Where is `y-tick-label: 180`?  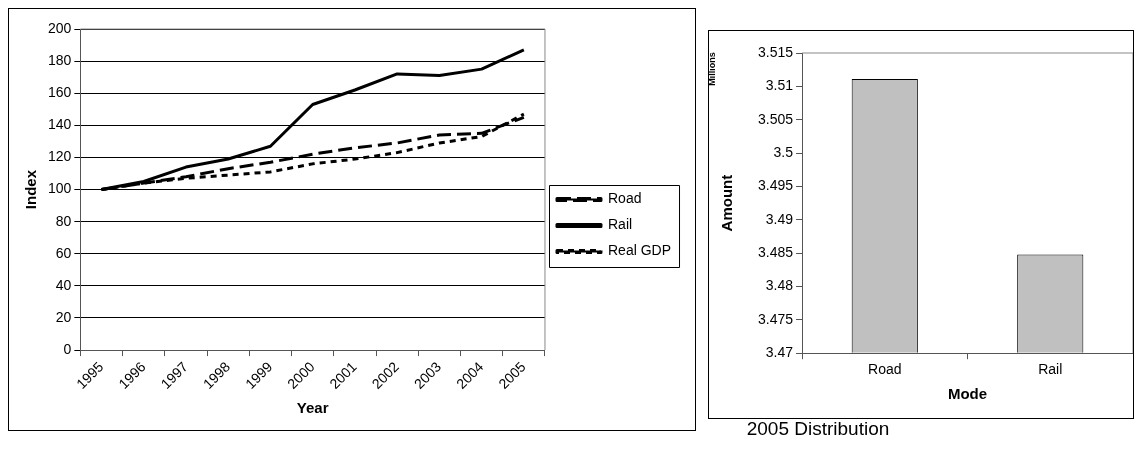
y-tick-label: 180 is located at coordinates (60, 59).